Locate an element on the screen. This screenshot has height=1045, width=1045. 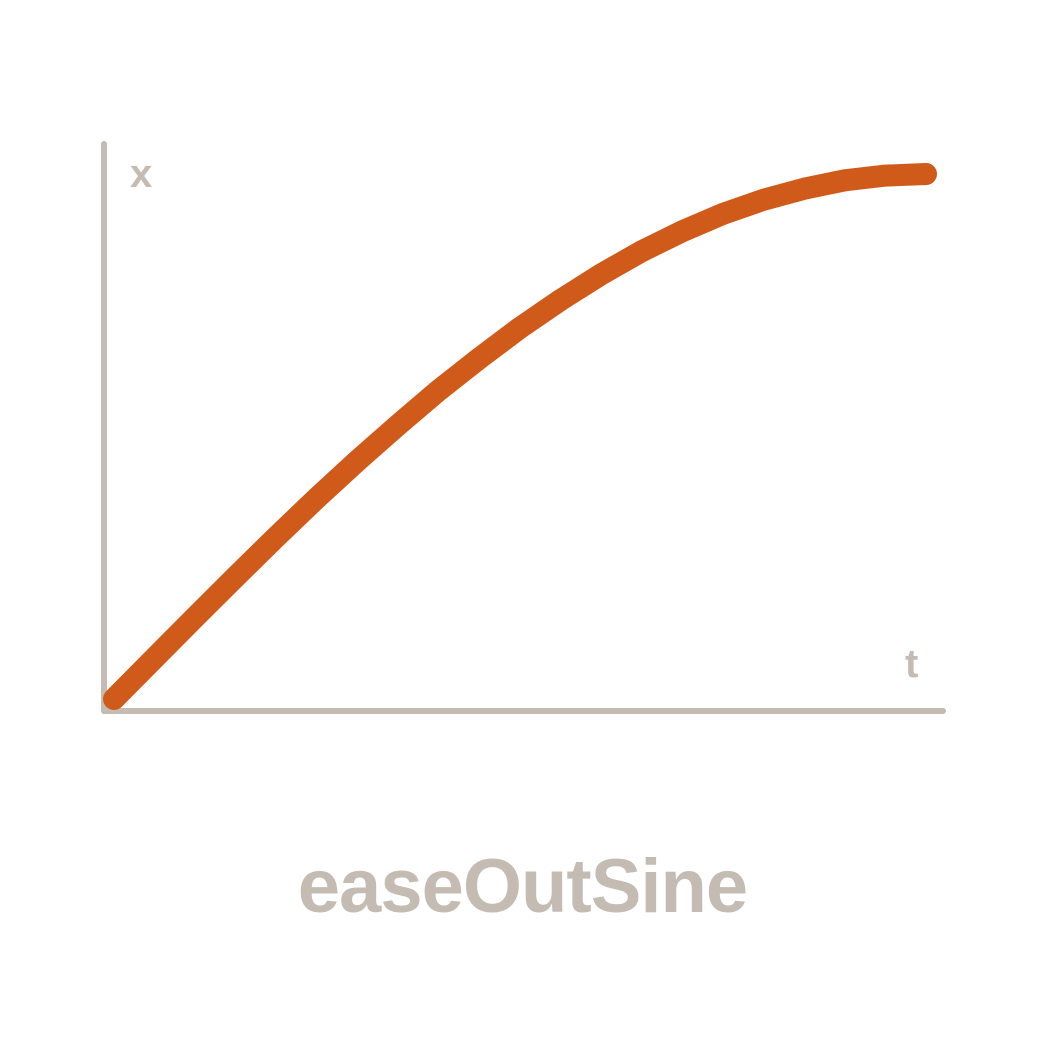
x-axis-label: t is located at coordinates (911, 664).